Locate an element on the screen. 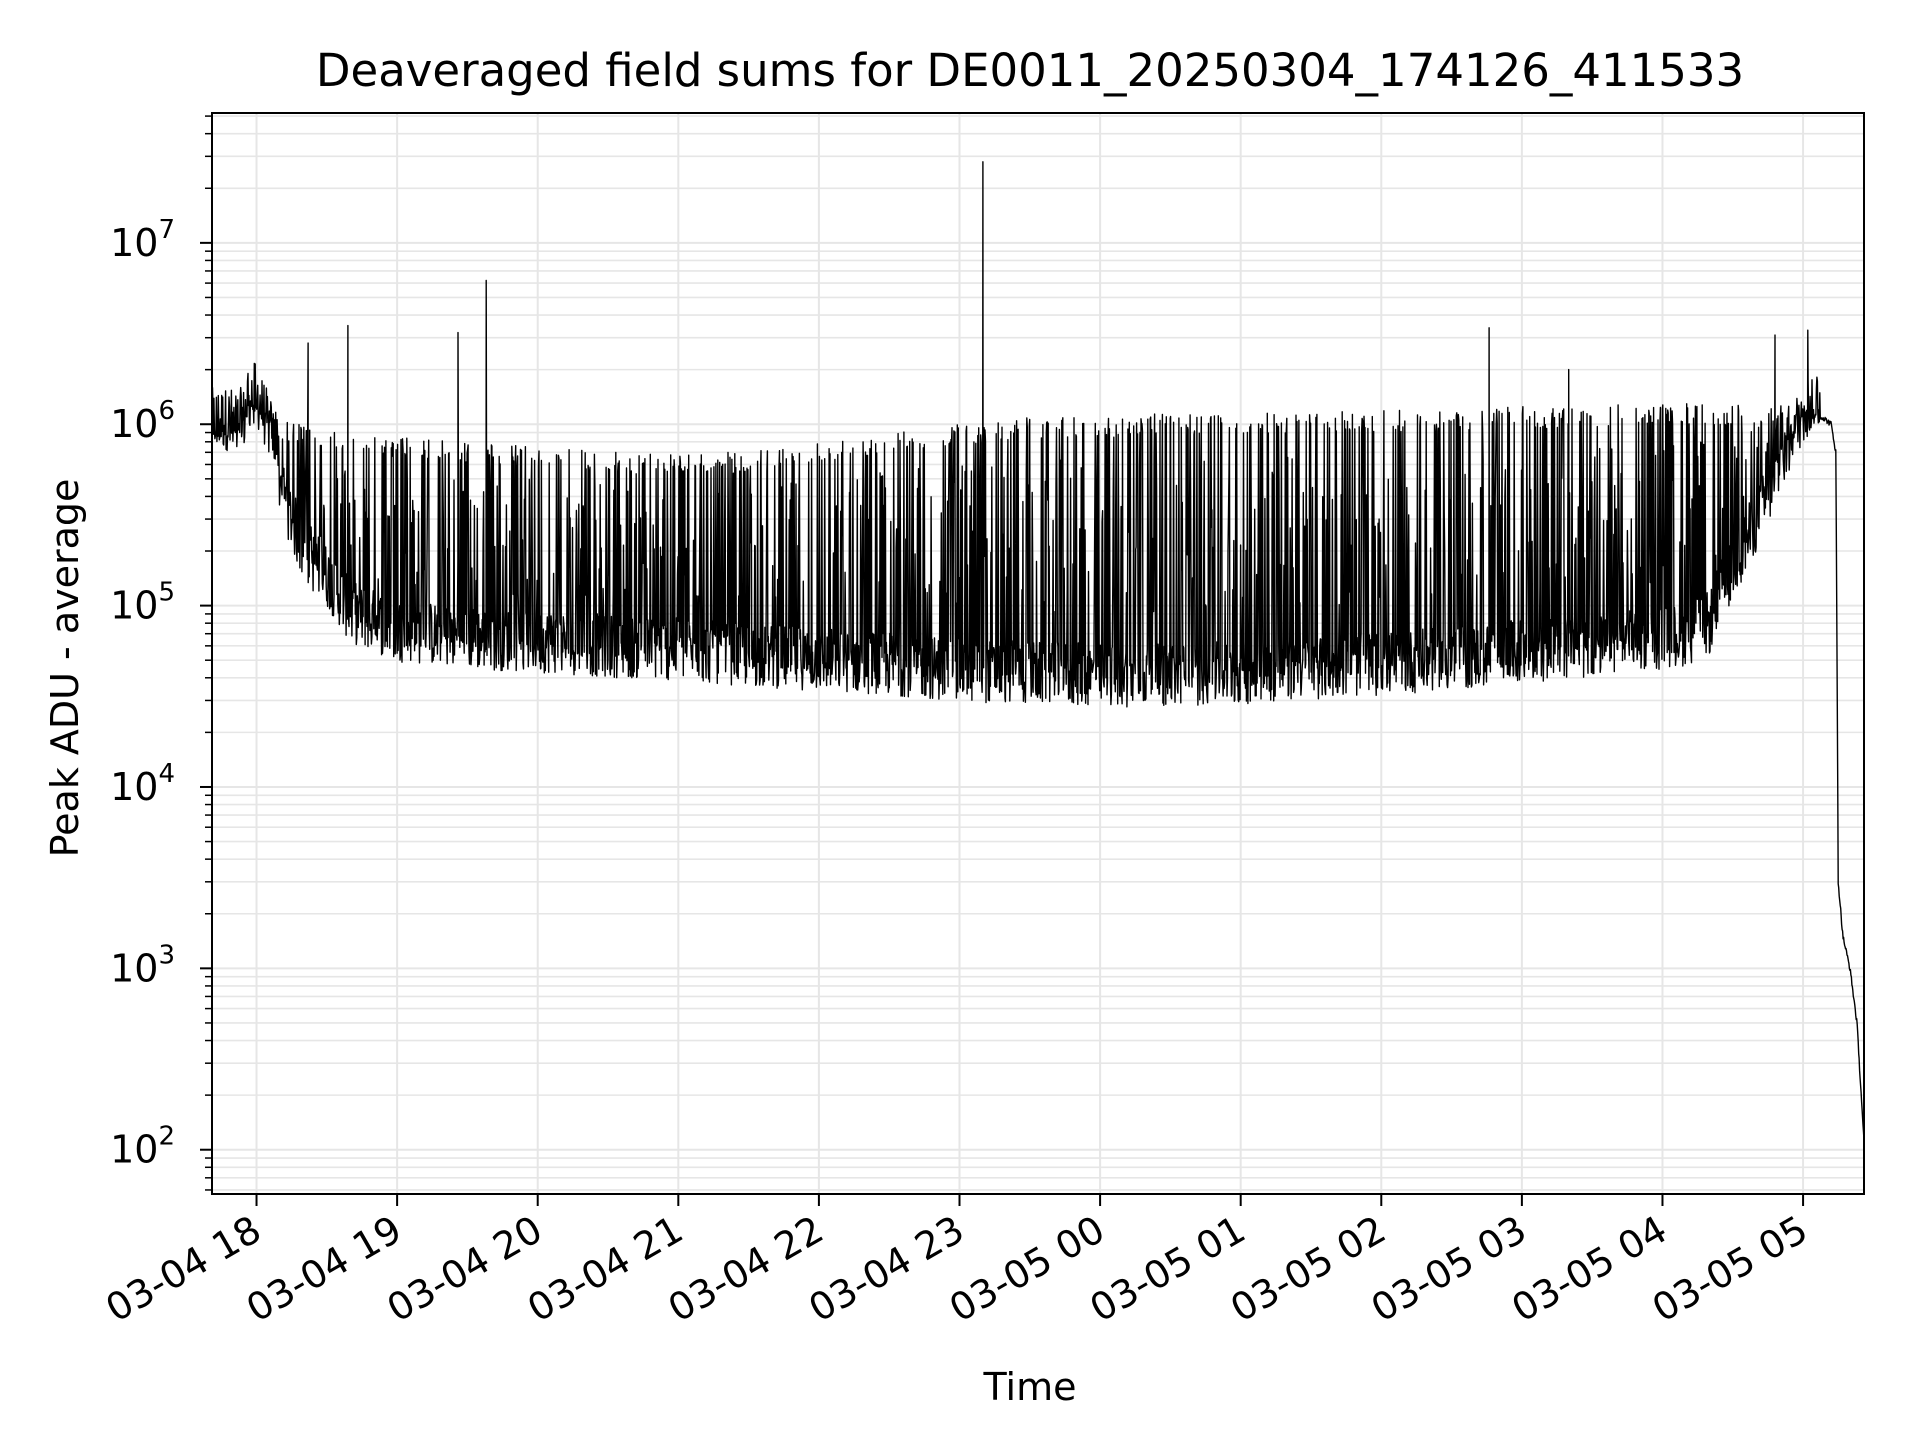  y-tick-label: 10³ is located at coordinates (142, 965).